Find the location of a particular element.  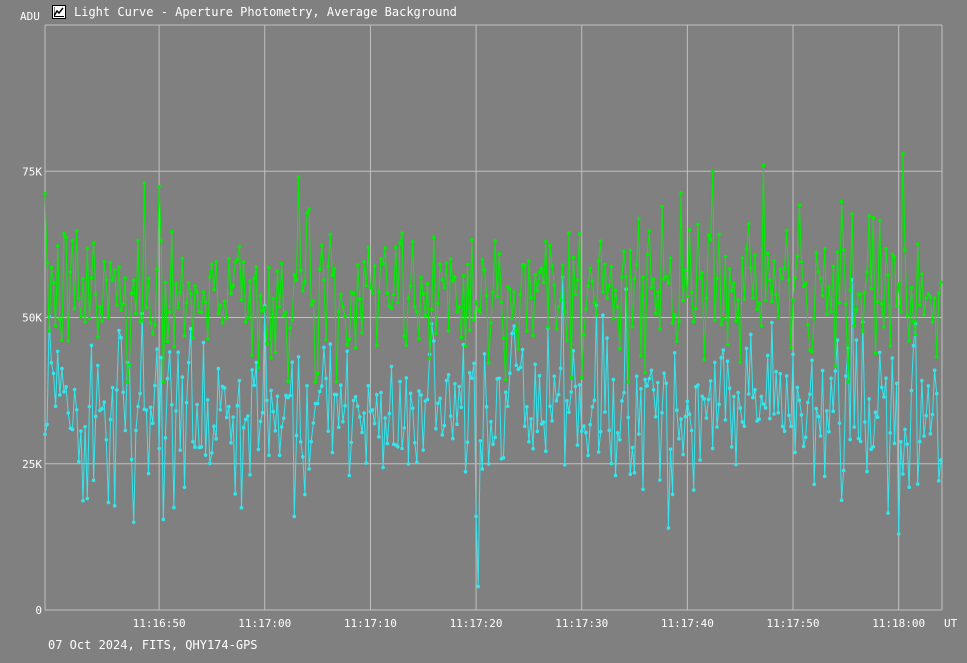

footer-info: 07 Oct 2024, FITS, QHY174-GPS is located at coordinates (153, 645).